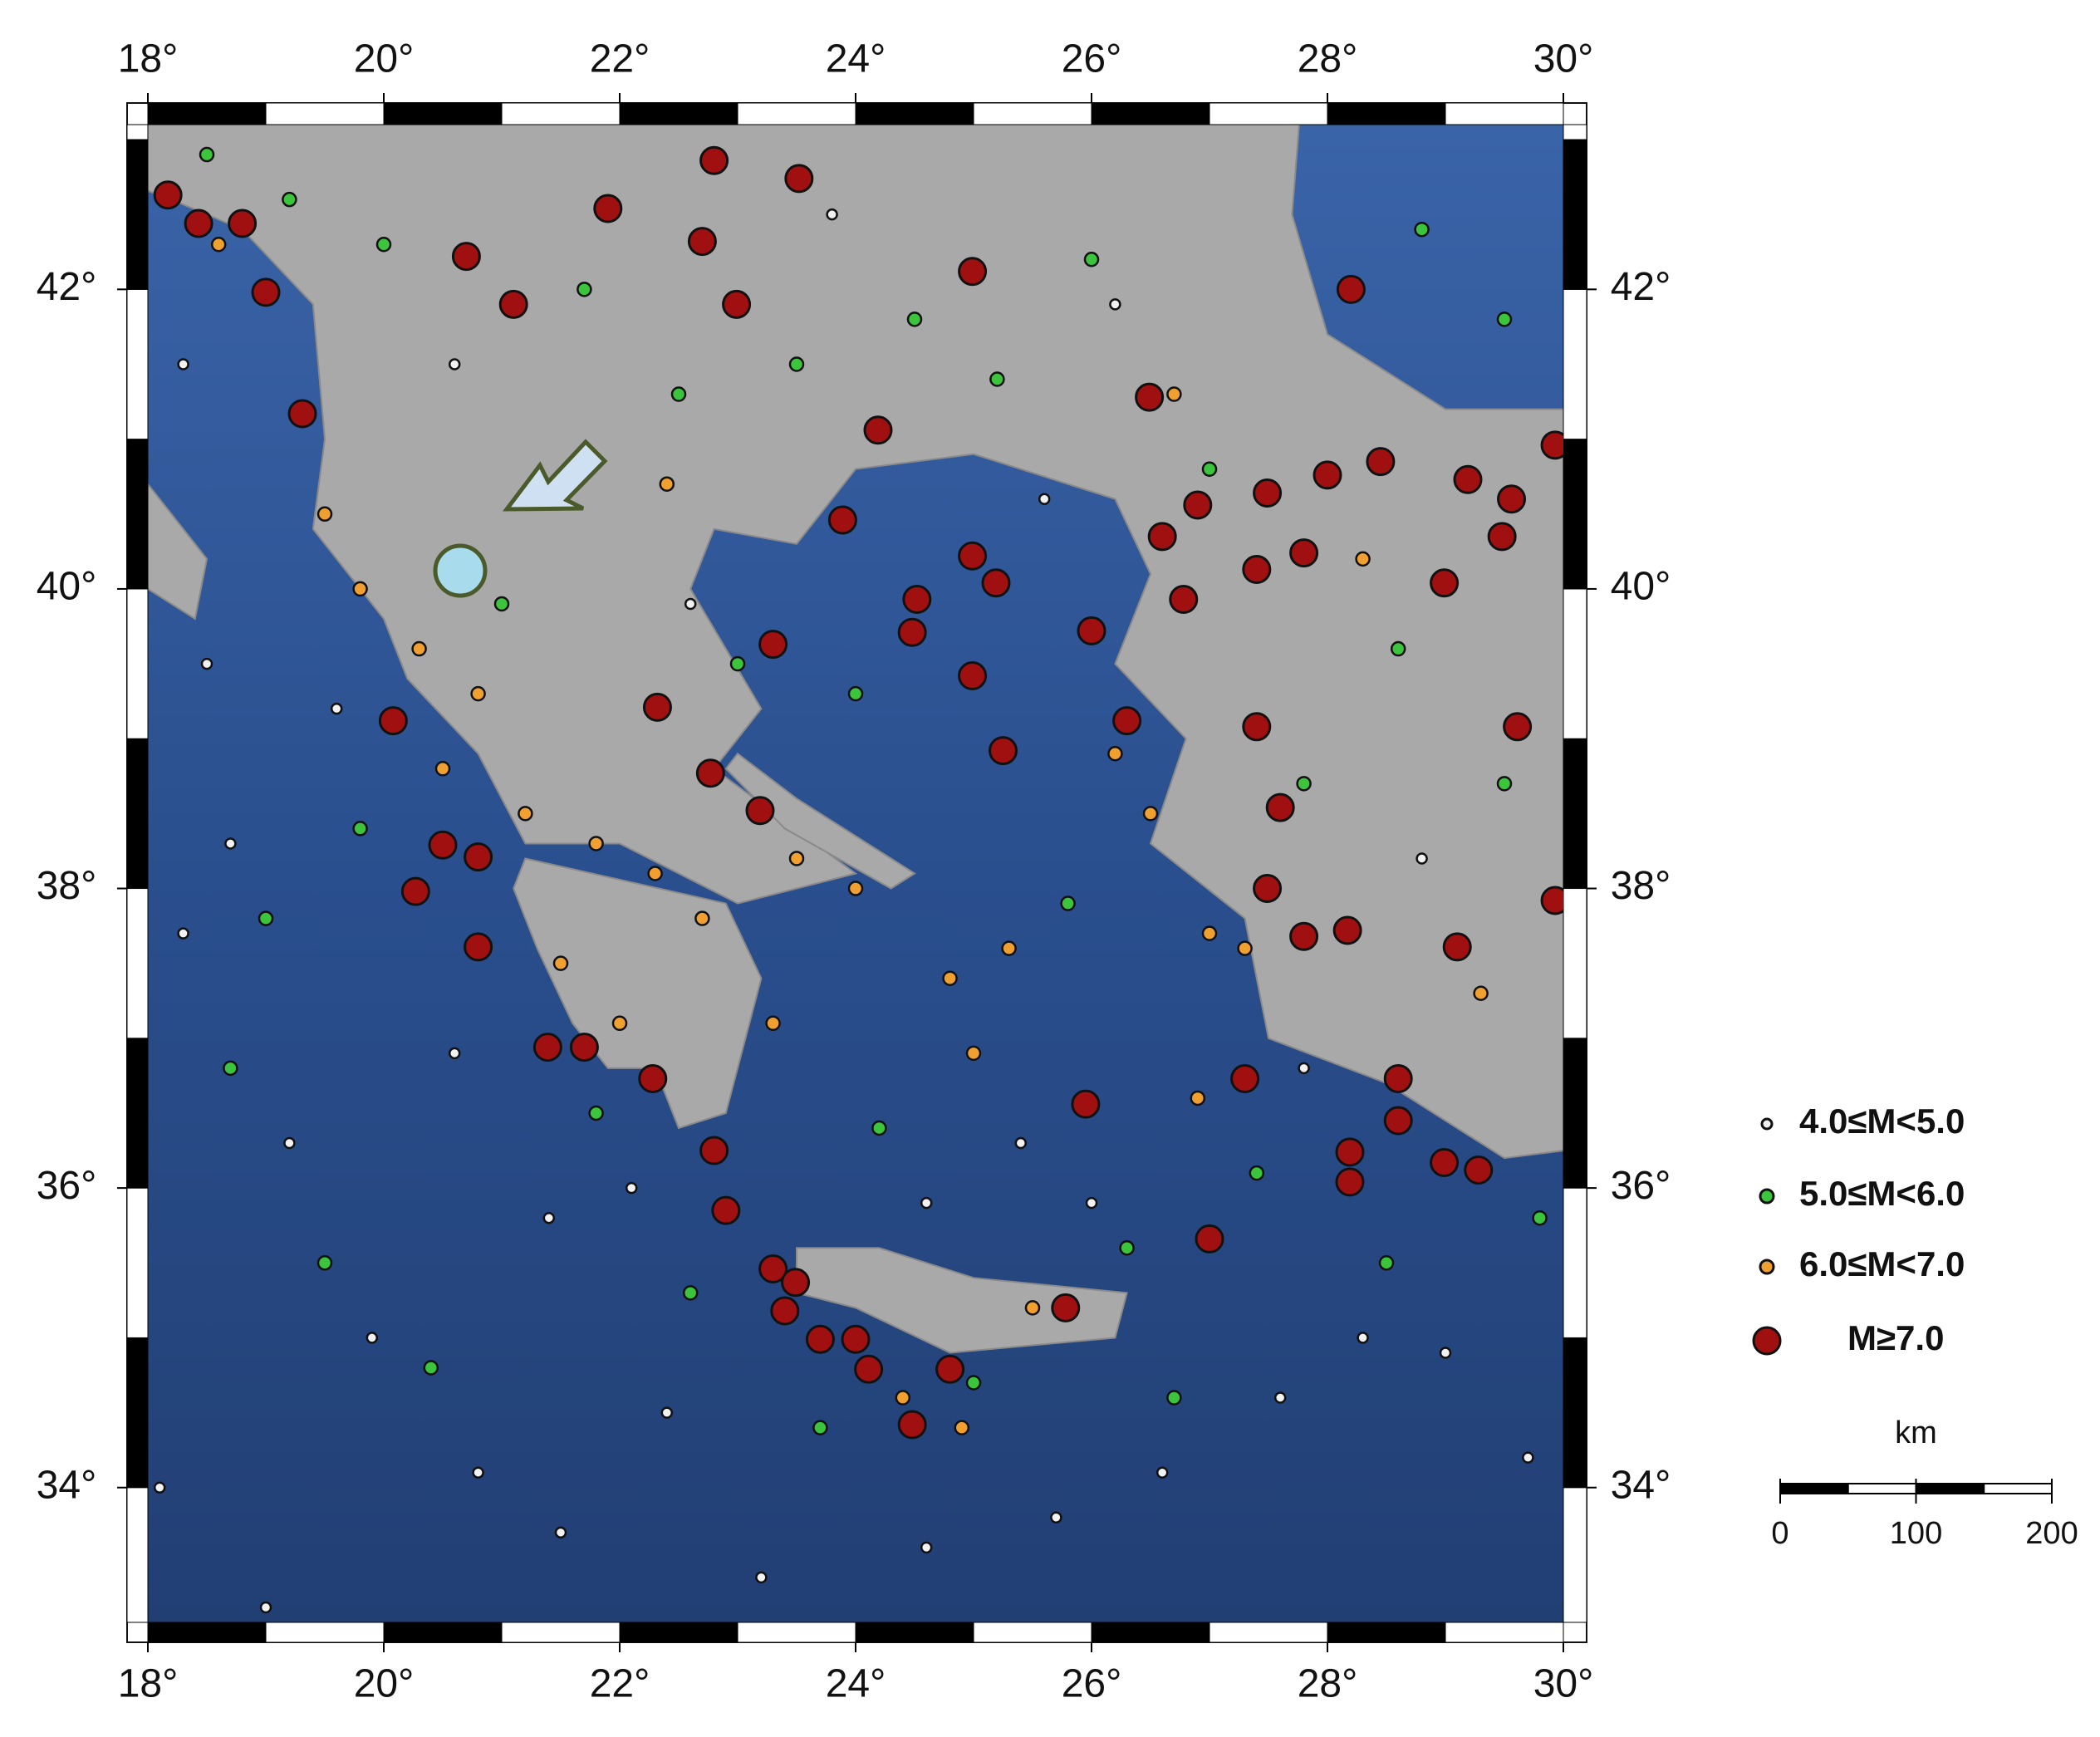 Image resolution: width=2100 pixels, height=1737 pixels. What do you see at coordinates (856, 59) in the screenshot?
I see `x-tick-label: 24°` at bounding box center [856, 59].